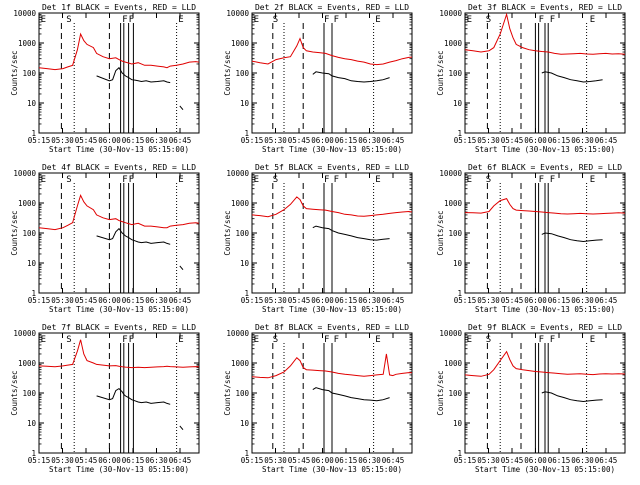  What do you see at coordinates (119, 7) in the screenshot?
I see `plot-title: Det 1f BLACK = Events, RED = LLD` at bounding box center [119, 7].